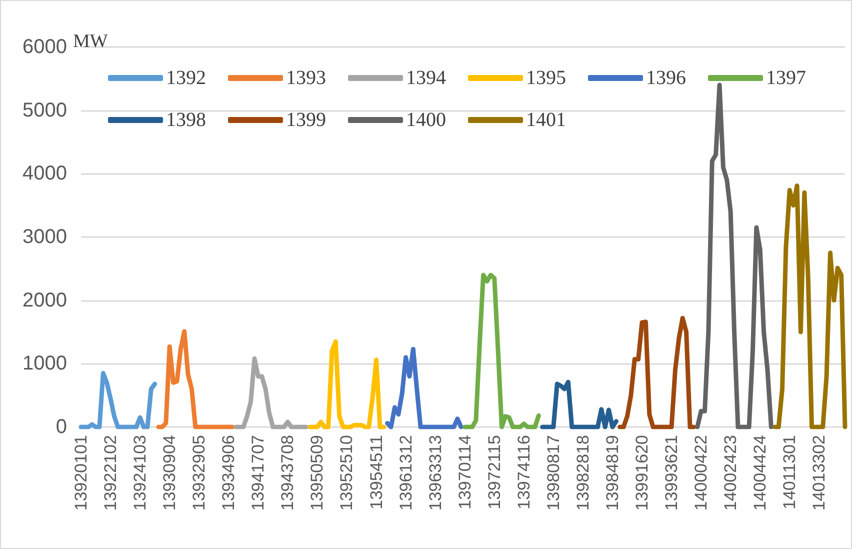 The image size is (852, 549). I want to click on legend-label: 1400, so click(426, 120).